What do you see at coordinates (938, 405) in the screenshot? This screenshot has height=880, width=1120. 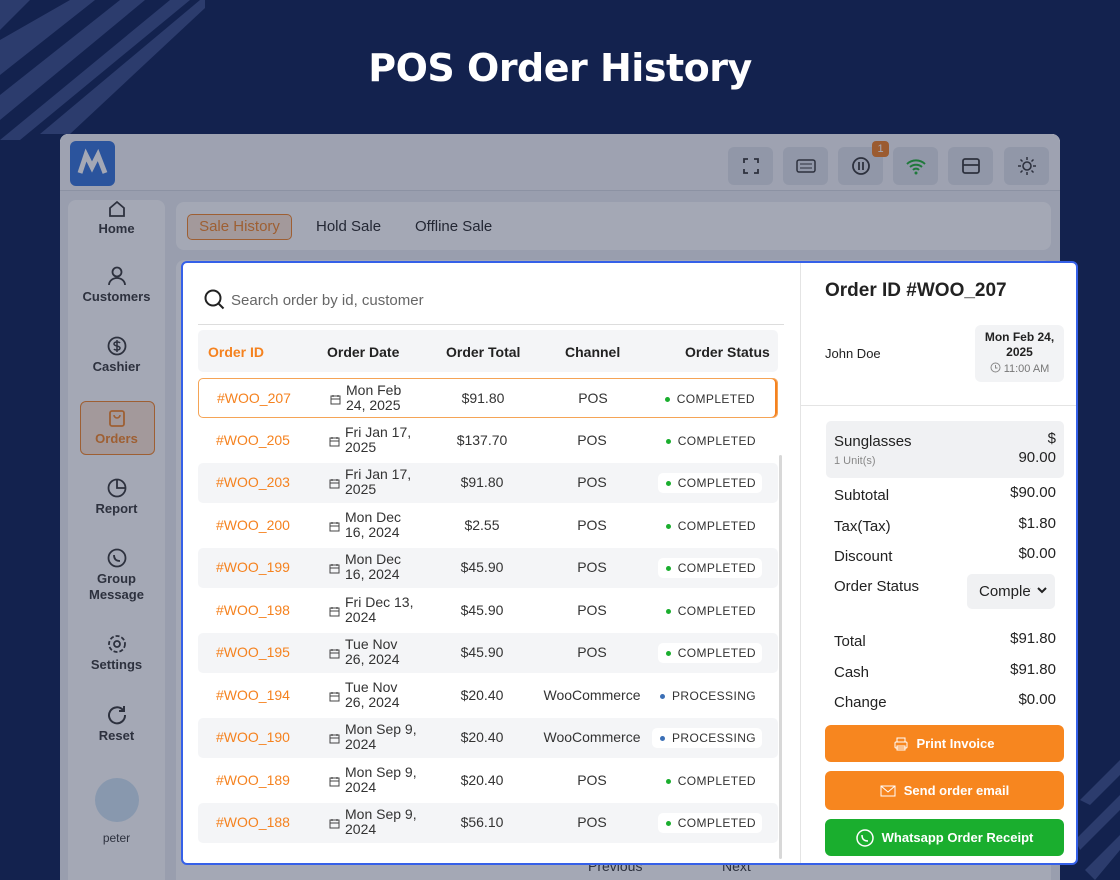 I see `detail-divider` at bounding box center [938, 405].